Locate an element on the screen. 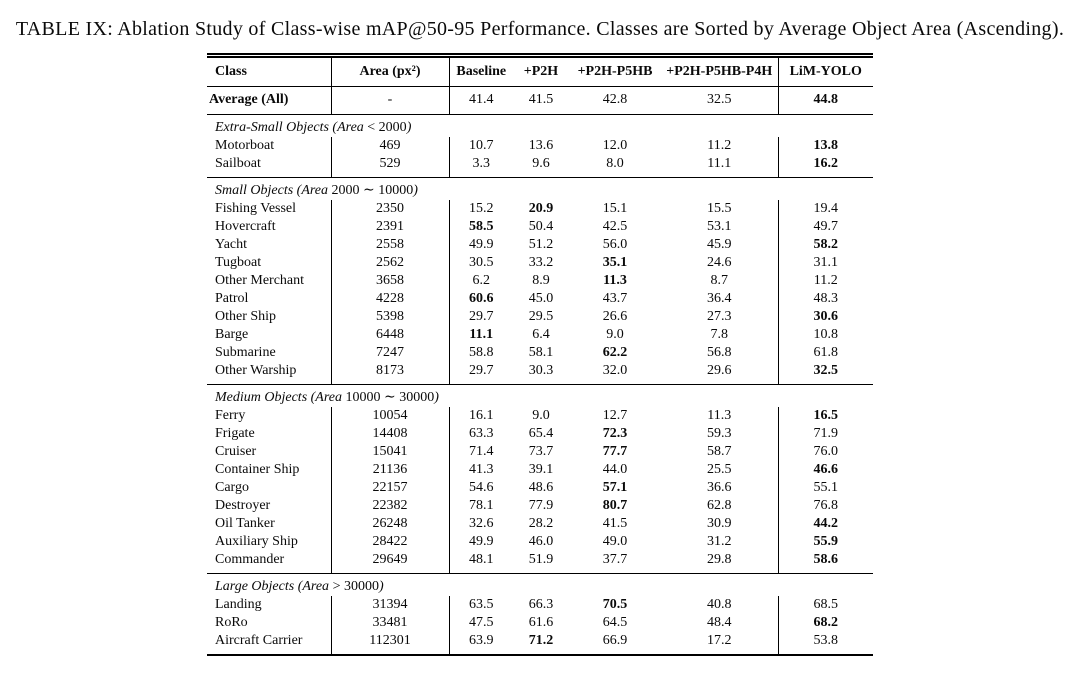 This screenshot has height=673, width=1080. cell-map-value: 46.0 is located at coordinates (541, 541).